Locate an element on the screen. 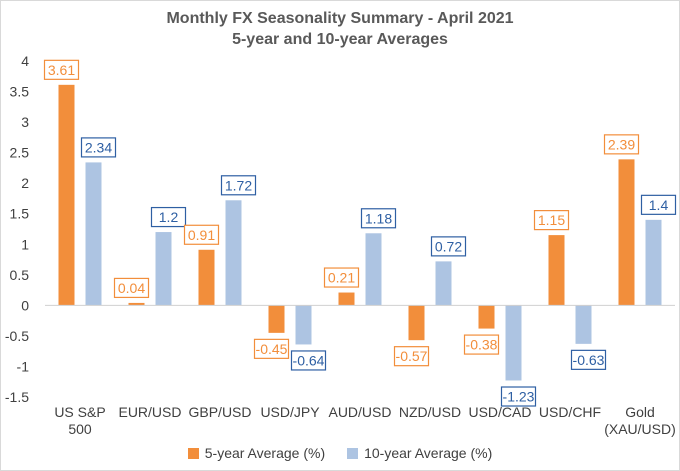 The height and width of the screenshot is (471, 680). data-label: -0.45 is located at coordinates (272, 349).